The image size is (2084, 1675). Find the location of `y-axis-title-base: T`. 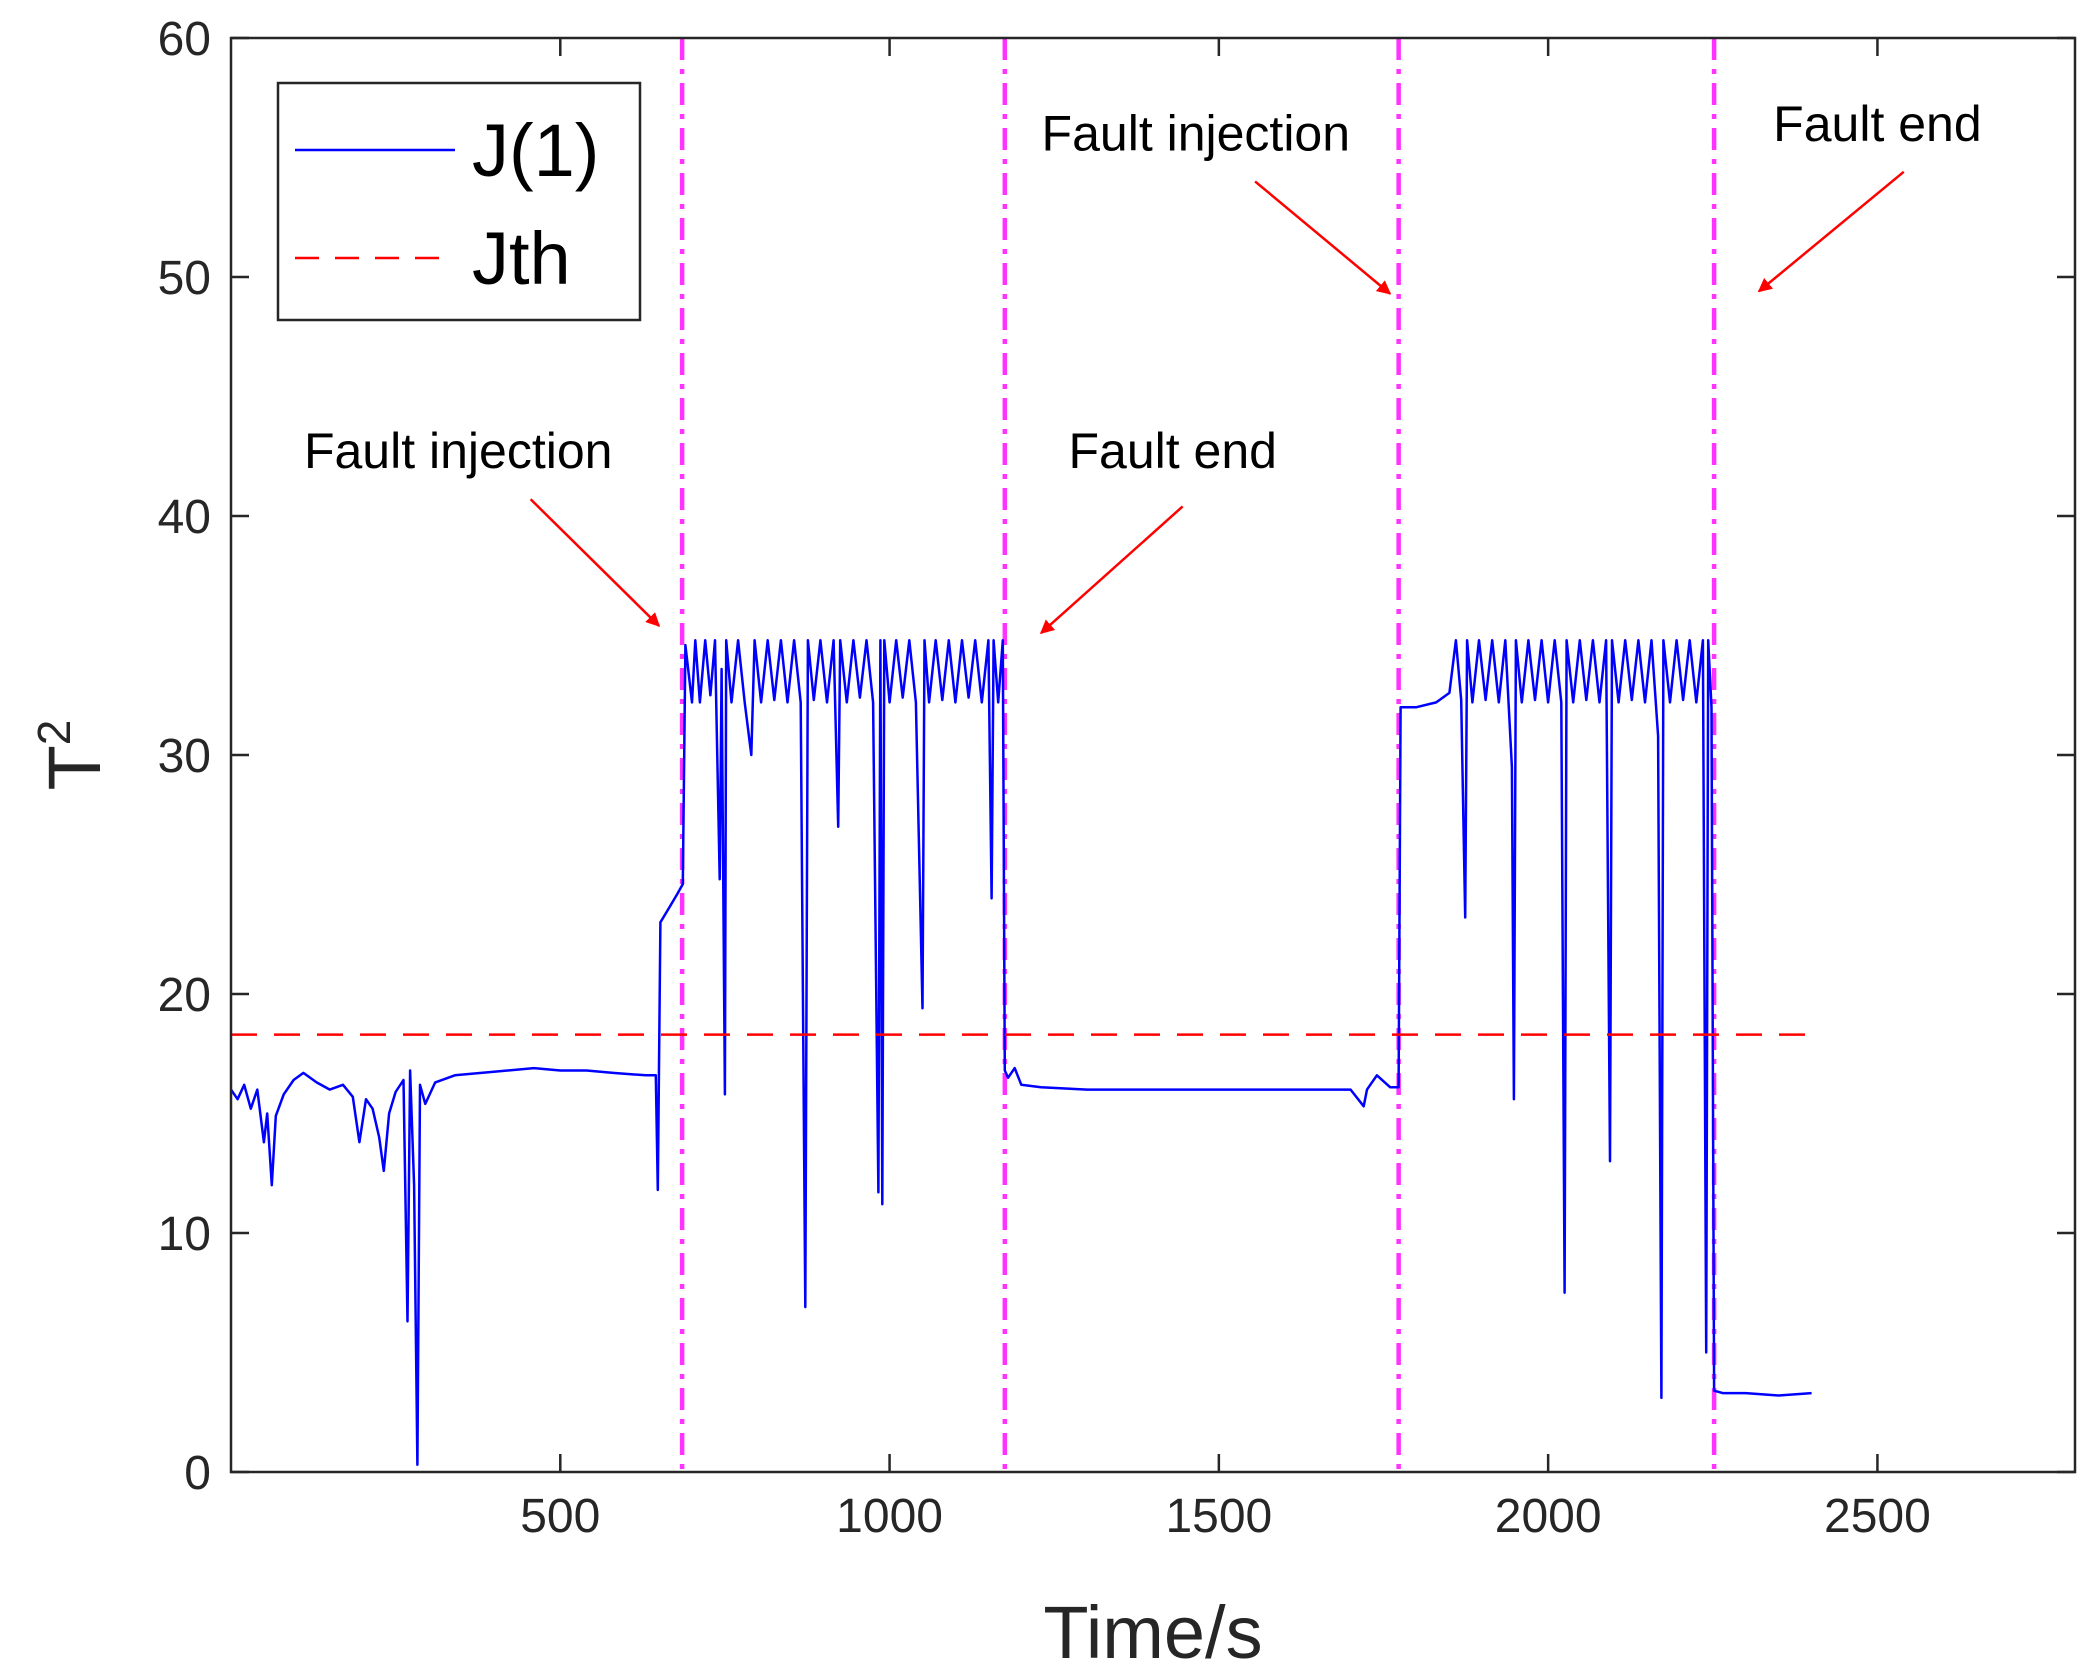

y-axis-title-base: T is located at coordinates (74, 767).